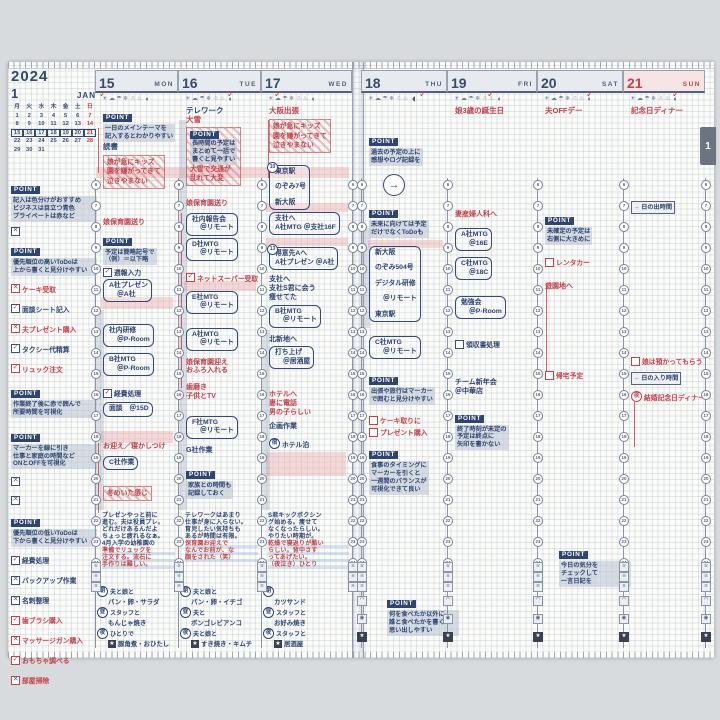 This screenshot has height=720, width=720. I want to click on event-box: D社MTG ＠リモート, so click(212, 249).